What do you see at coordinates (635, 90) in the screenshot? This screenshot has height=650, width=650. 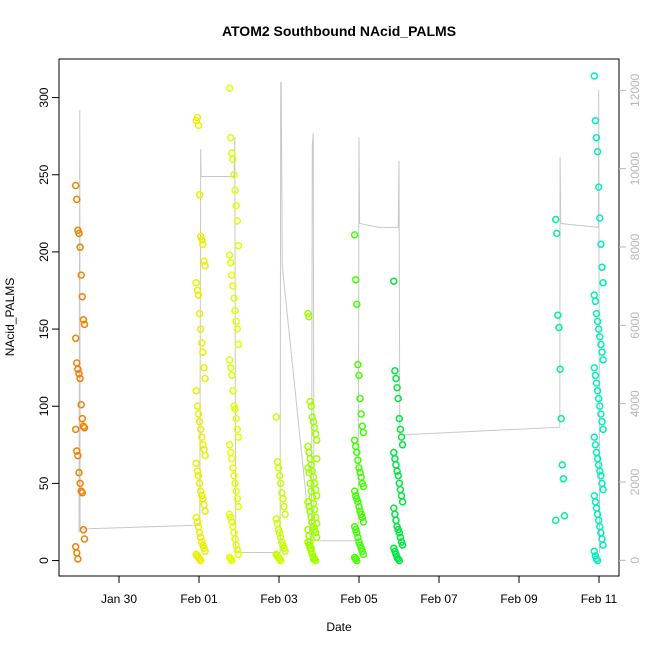 I see `y2-tick-label: 12000` at bounding box center [635, 90].